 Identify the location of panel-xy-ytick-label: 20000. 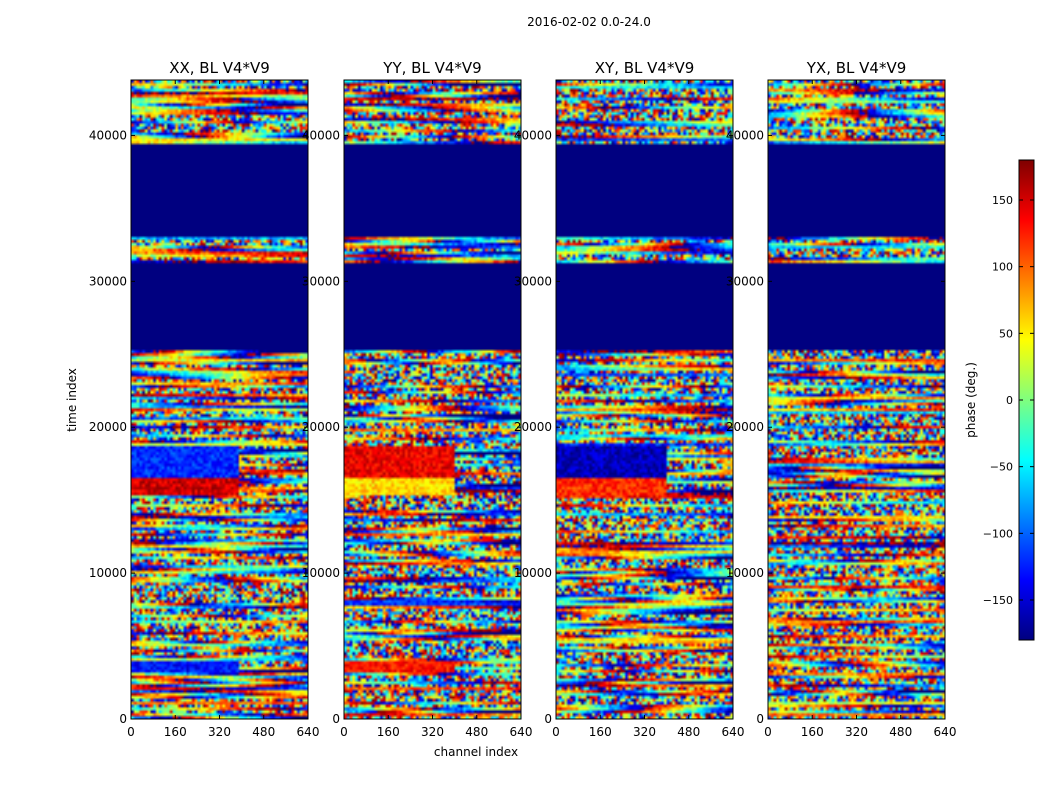
(533, 427).